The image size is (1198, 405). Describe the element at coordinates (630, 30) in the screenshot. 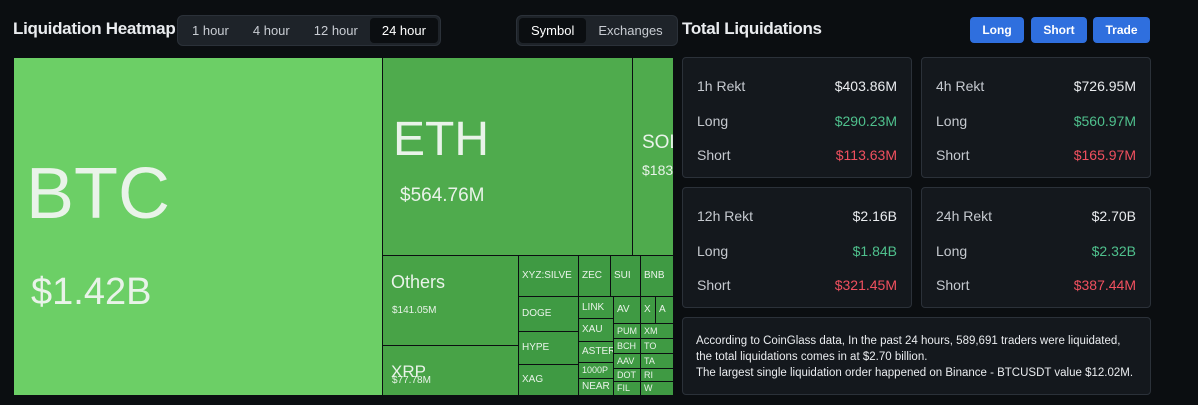

I see `tab: Exchanges` at that location.